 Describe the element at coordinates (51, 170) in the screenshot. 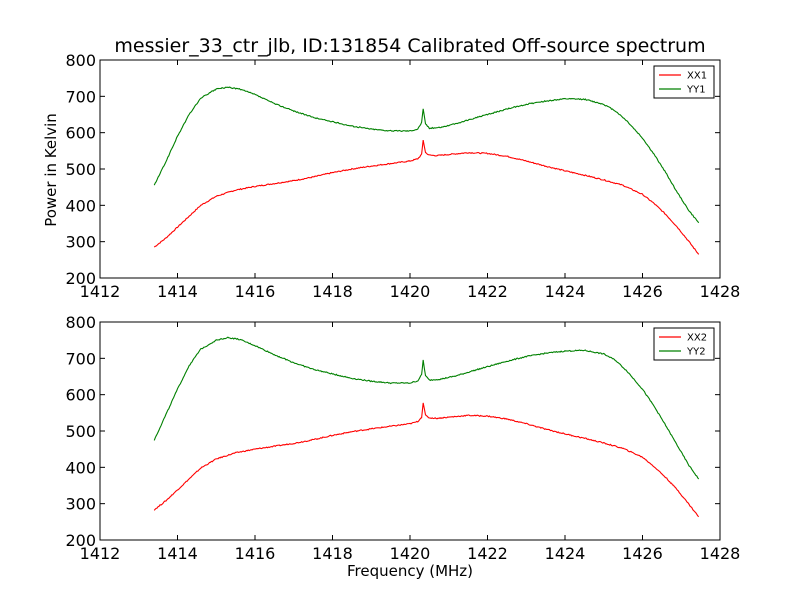

I see `y-axis-label: Power in Kelvin` at that location.